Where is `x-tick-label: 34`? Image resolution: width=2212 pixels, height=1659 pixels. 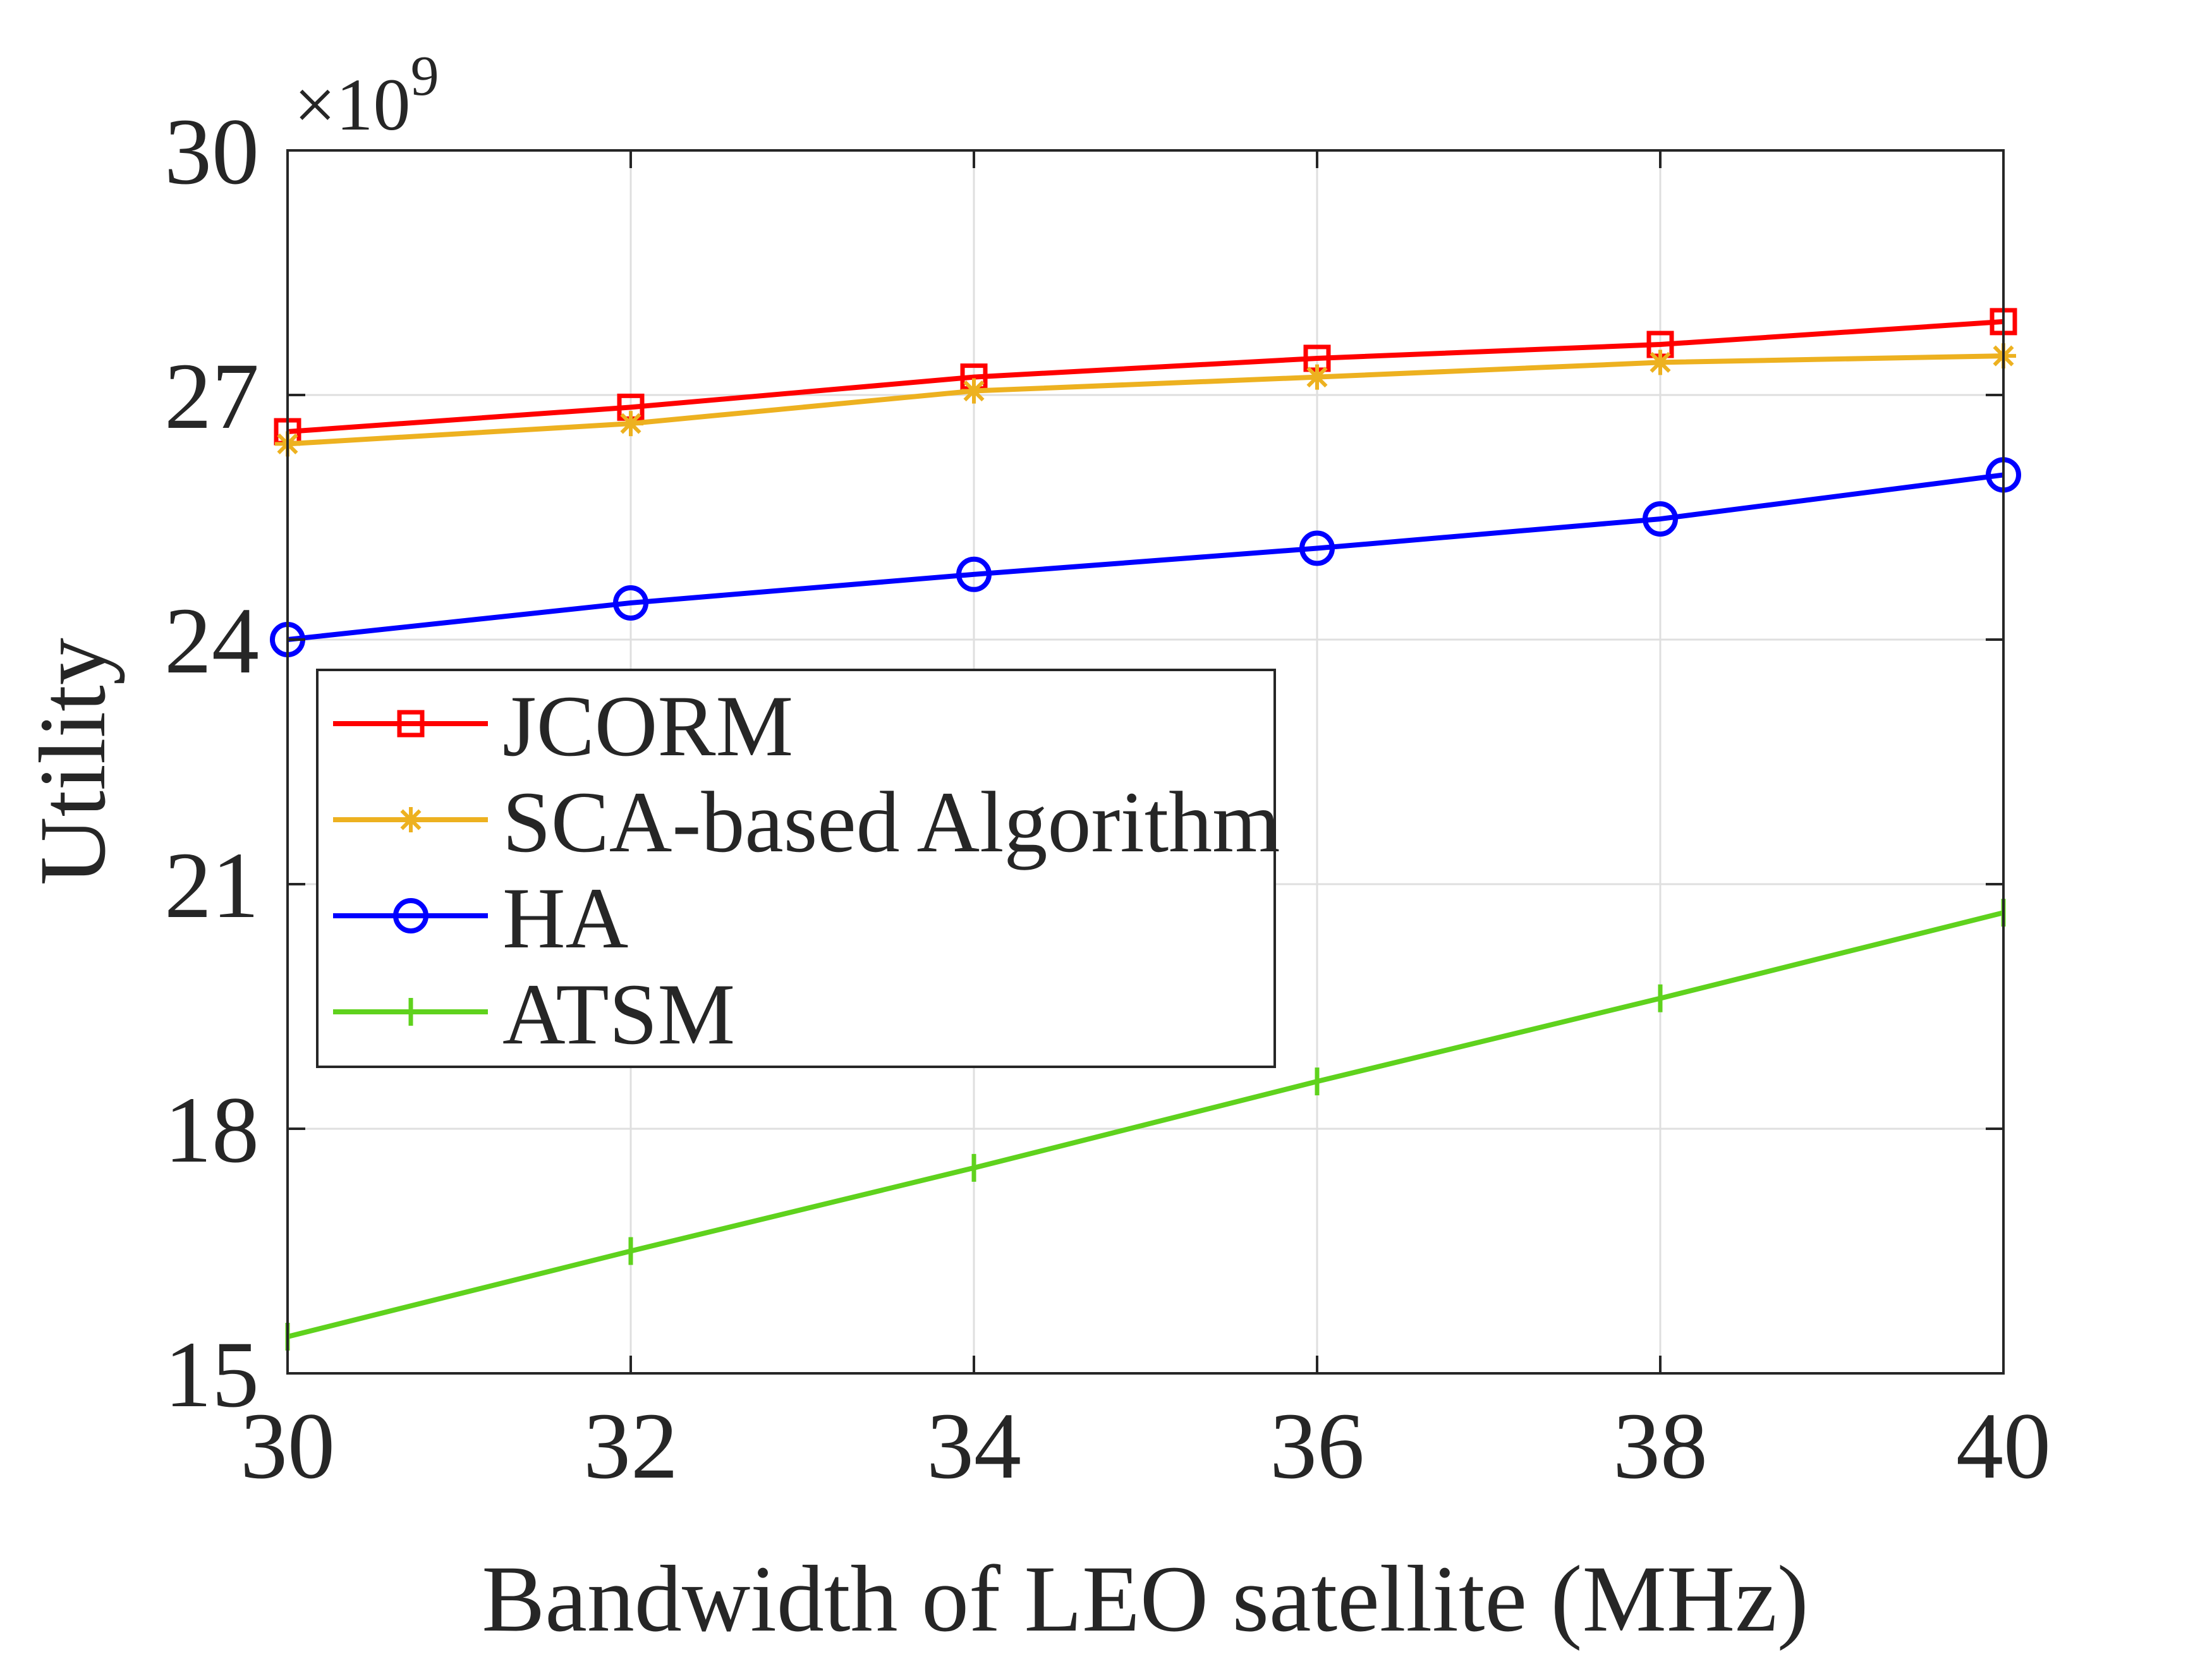 x-tick-label: 34 is located at coordinates (974, 1446).